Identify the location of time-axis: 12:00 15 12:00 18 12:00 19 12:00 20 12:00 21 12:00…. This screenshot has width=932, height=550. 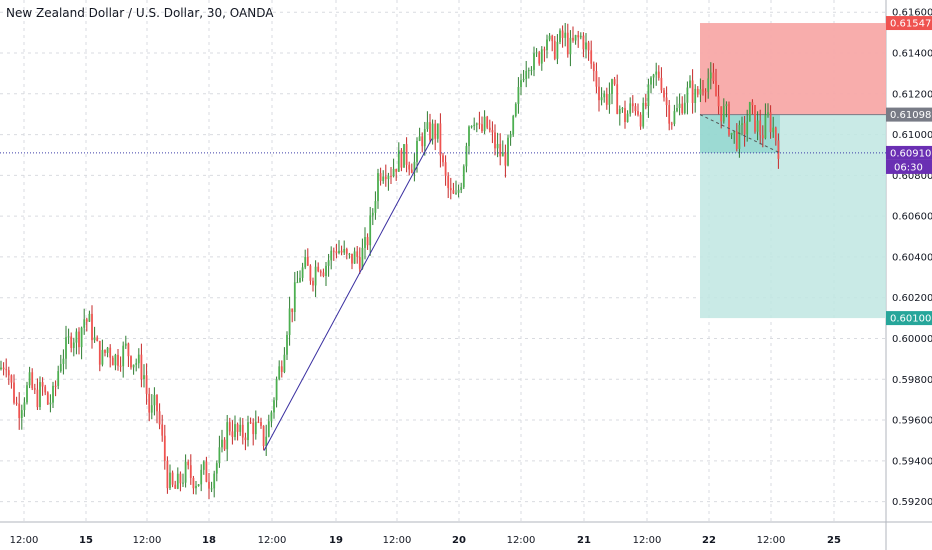
(425, 540).